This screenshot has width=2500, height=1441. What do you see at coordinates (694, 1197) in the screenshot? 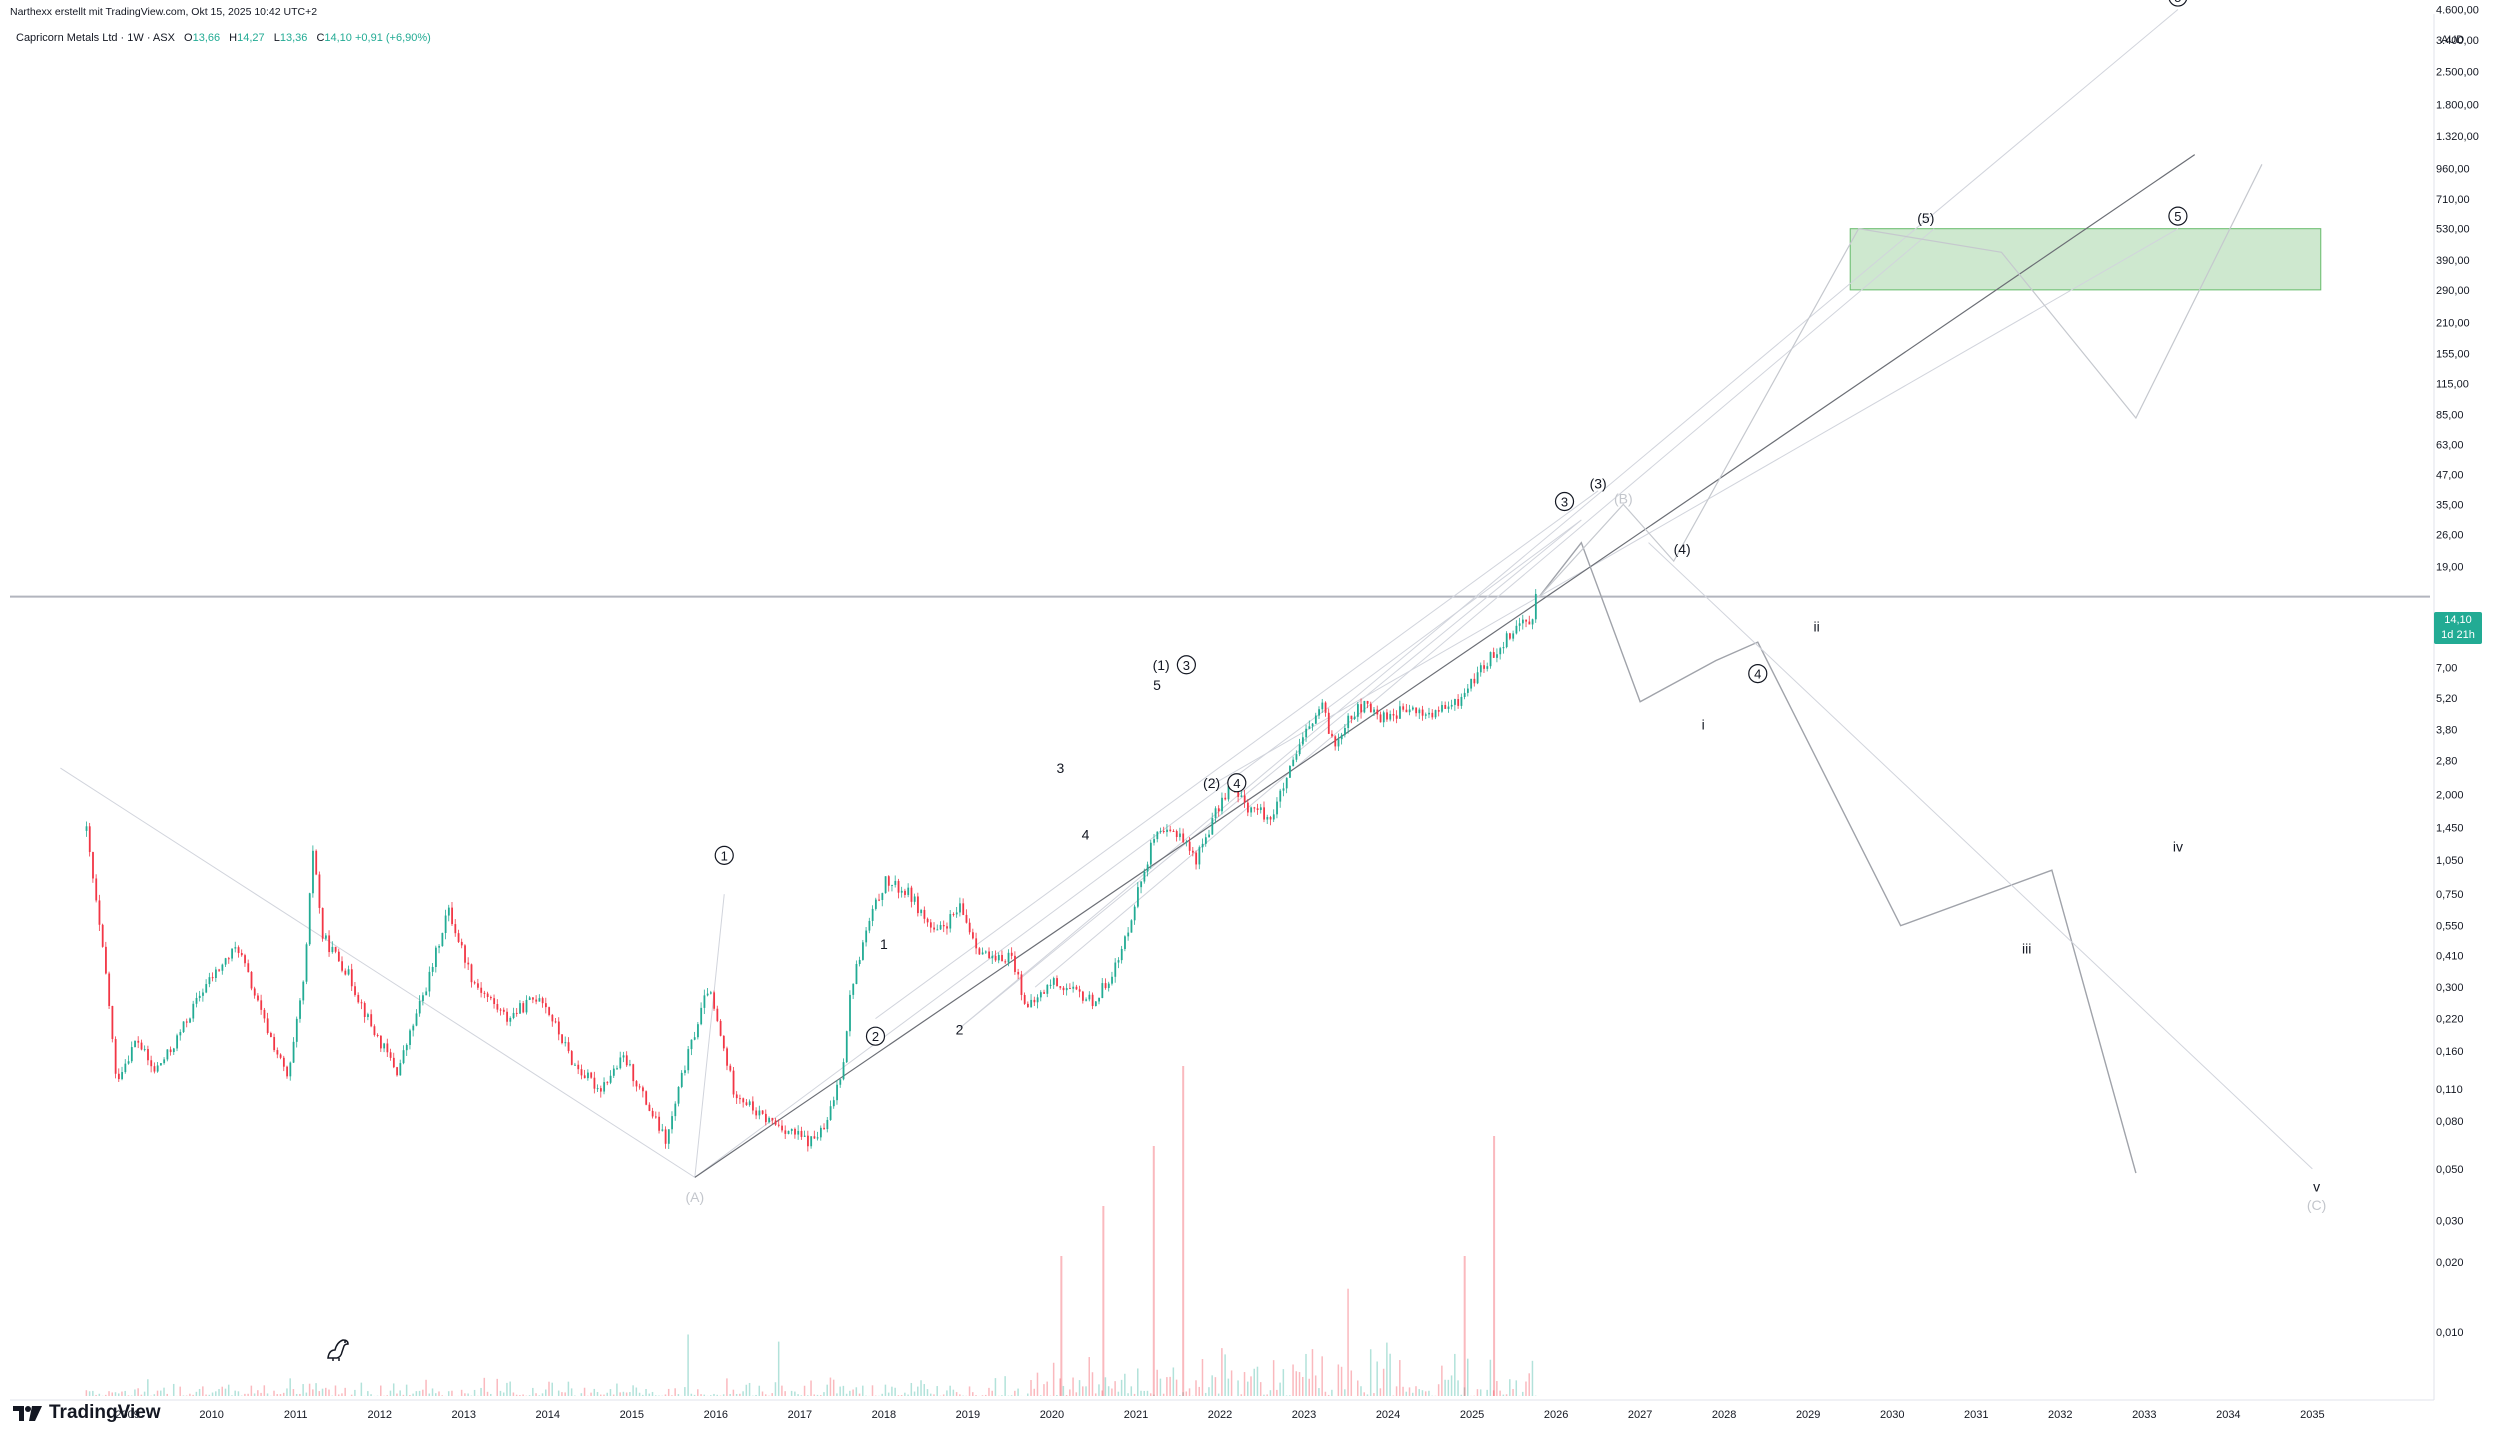
I see `wave-label: (A)` at bounding box center [694, 1197].